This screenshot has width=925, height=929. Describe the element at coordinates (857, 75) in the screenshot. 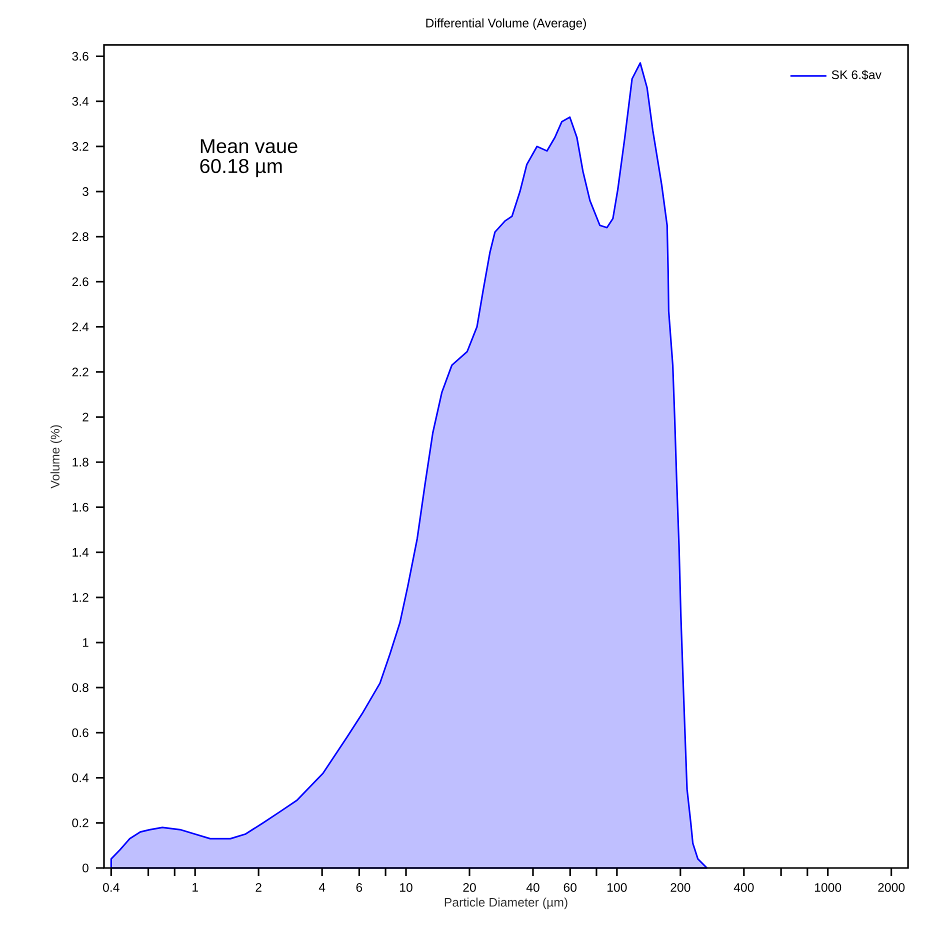

I see `legend-label: SK 6.$av` at that location.